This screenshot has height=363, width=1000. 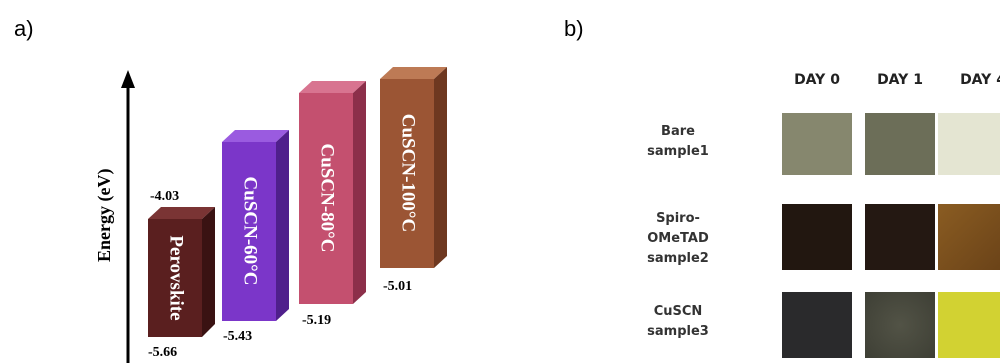 I want to click on bar-cuscn-100: CuSCN-100°C, so click(x=413, y=167).